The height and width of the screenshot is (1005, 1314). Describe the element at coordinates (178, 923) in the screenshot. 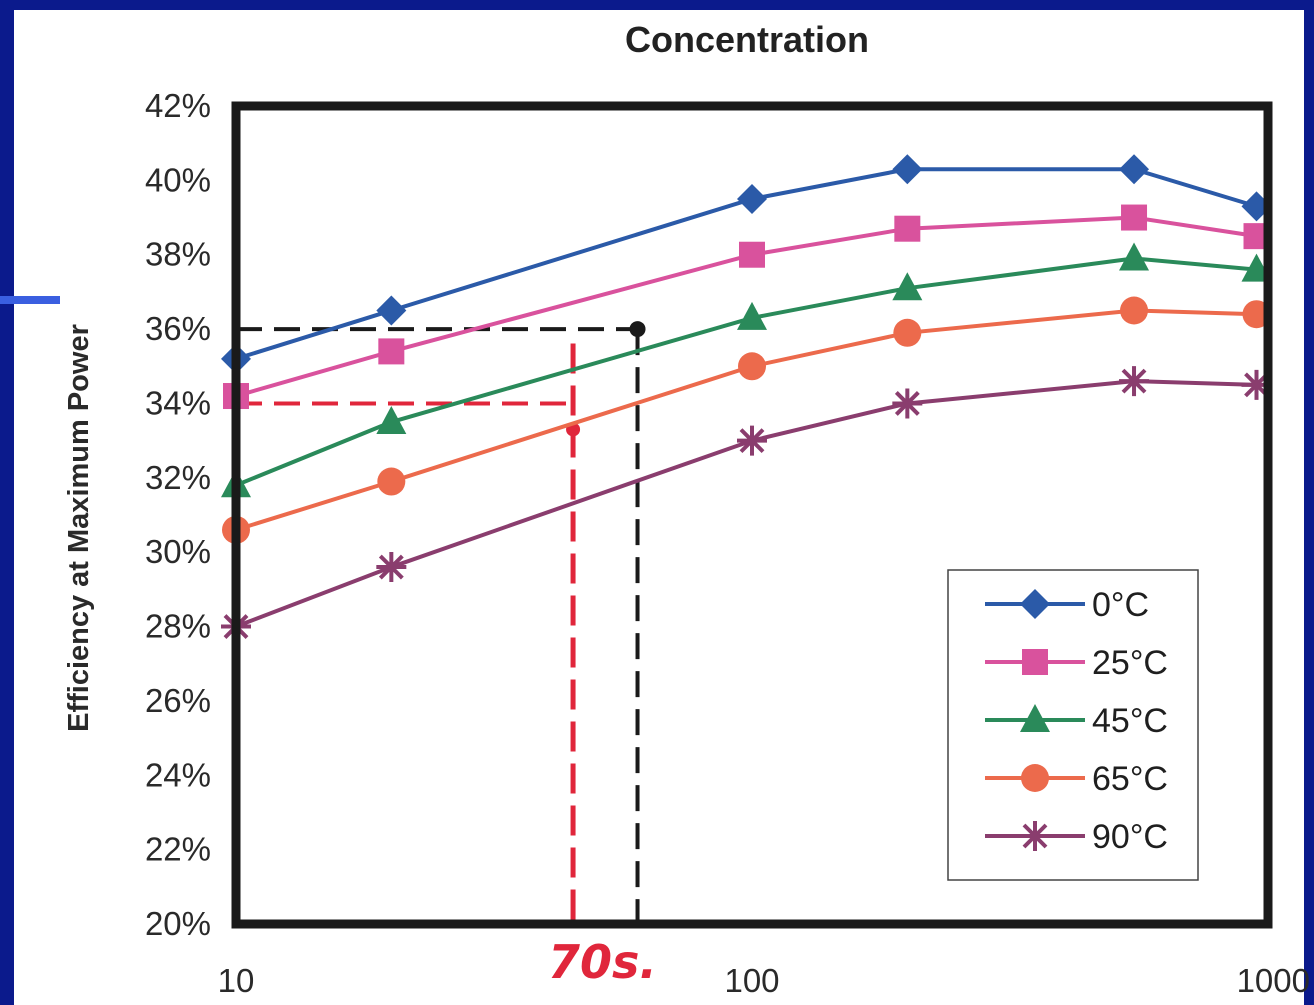

I see `y-tick-label: 20%` at that location.